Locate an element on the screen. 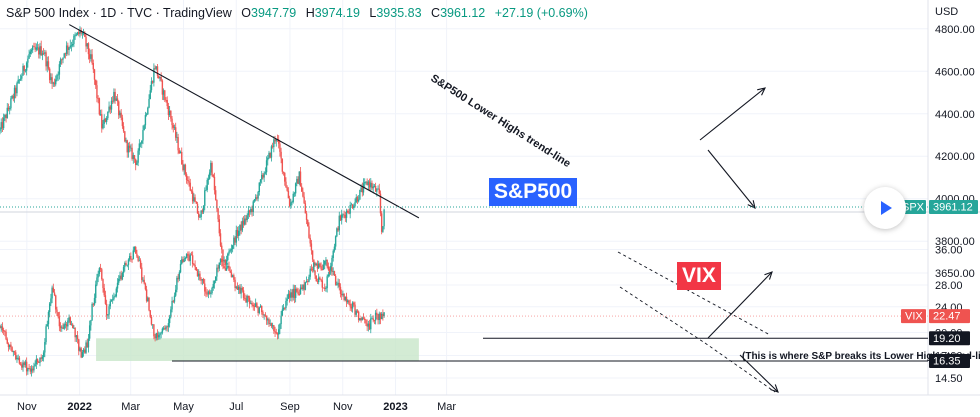 Image resolution: width=980 pixels, height=417 pixels. play-button is located at coordinates (885, 208).